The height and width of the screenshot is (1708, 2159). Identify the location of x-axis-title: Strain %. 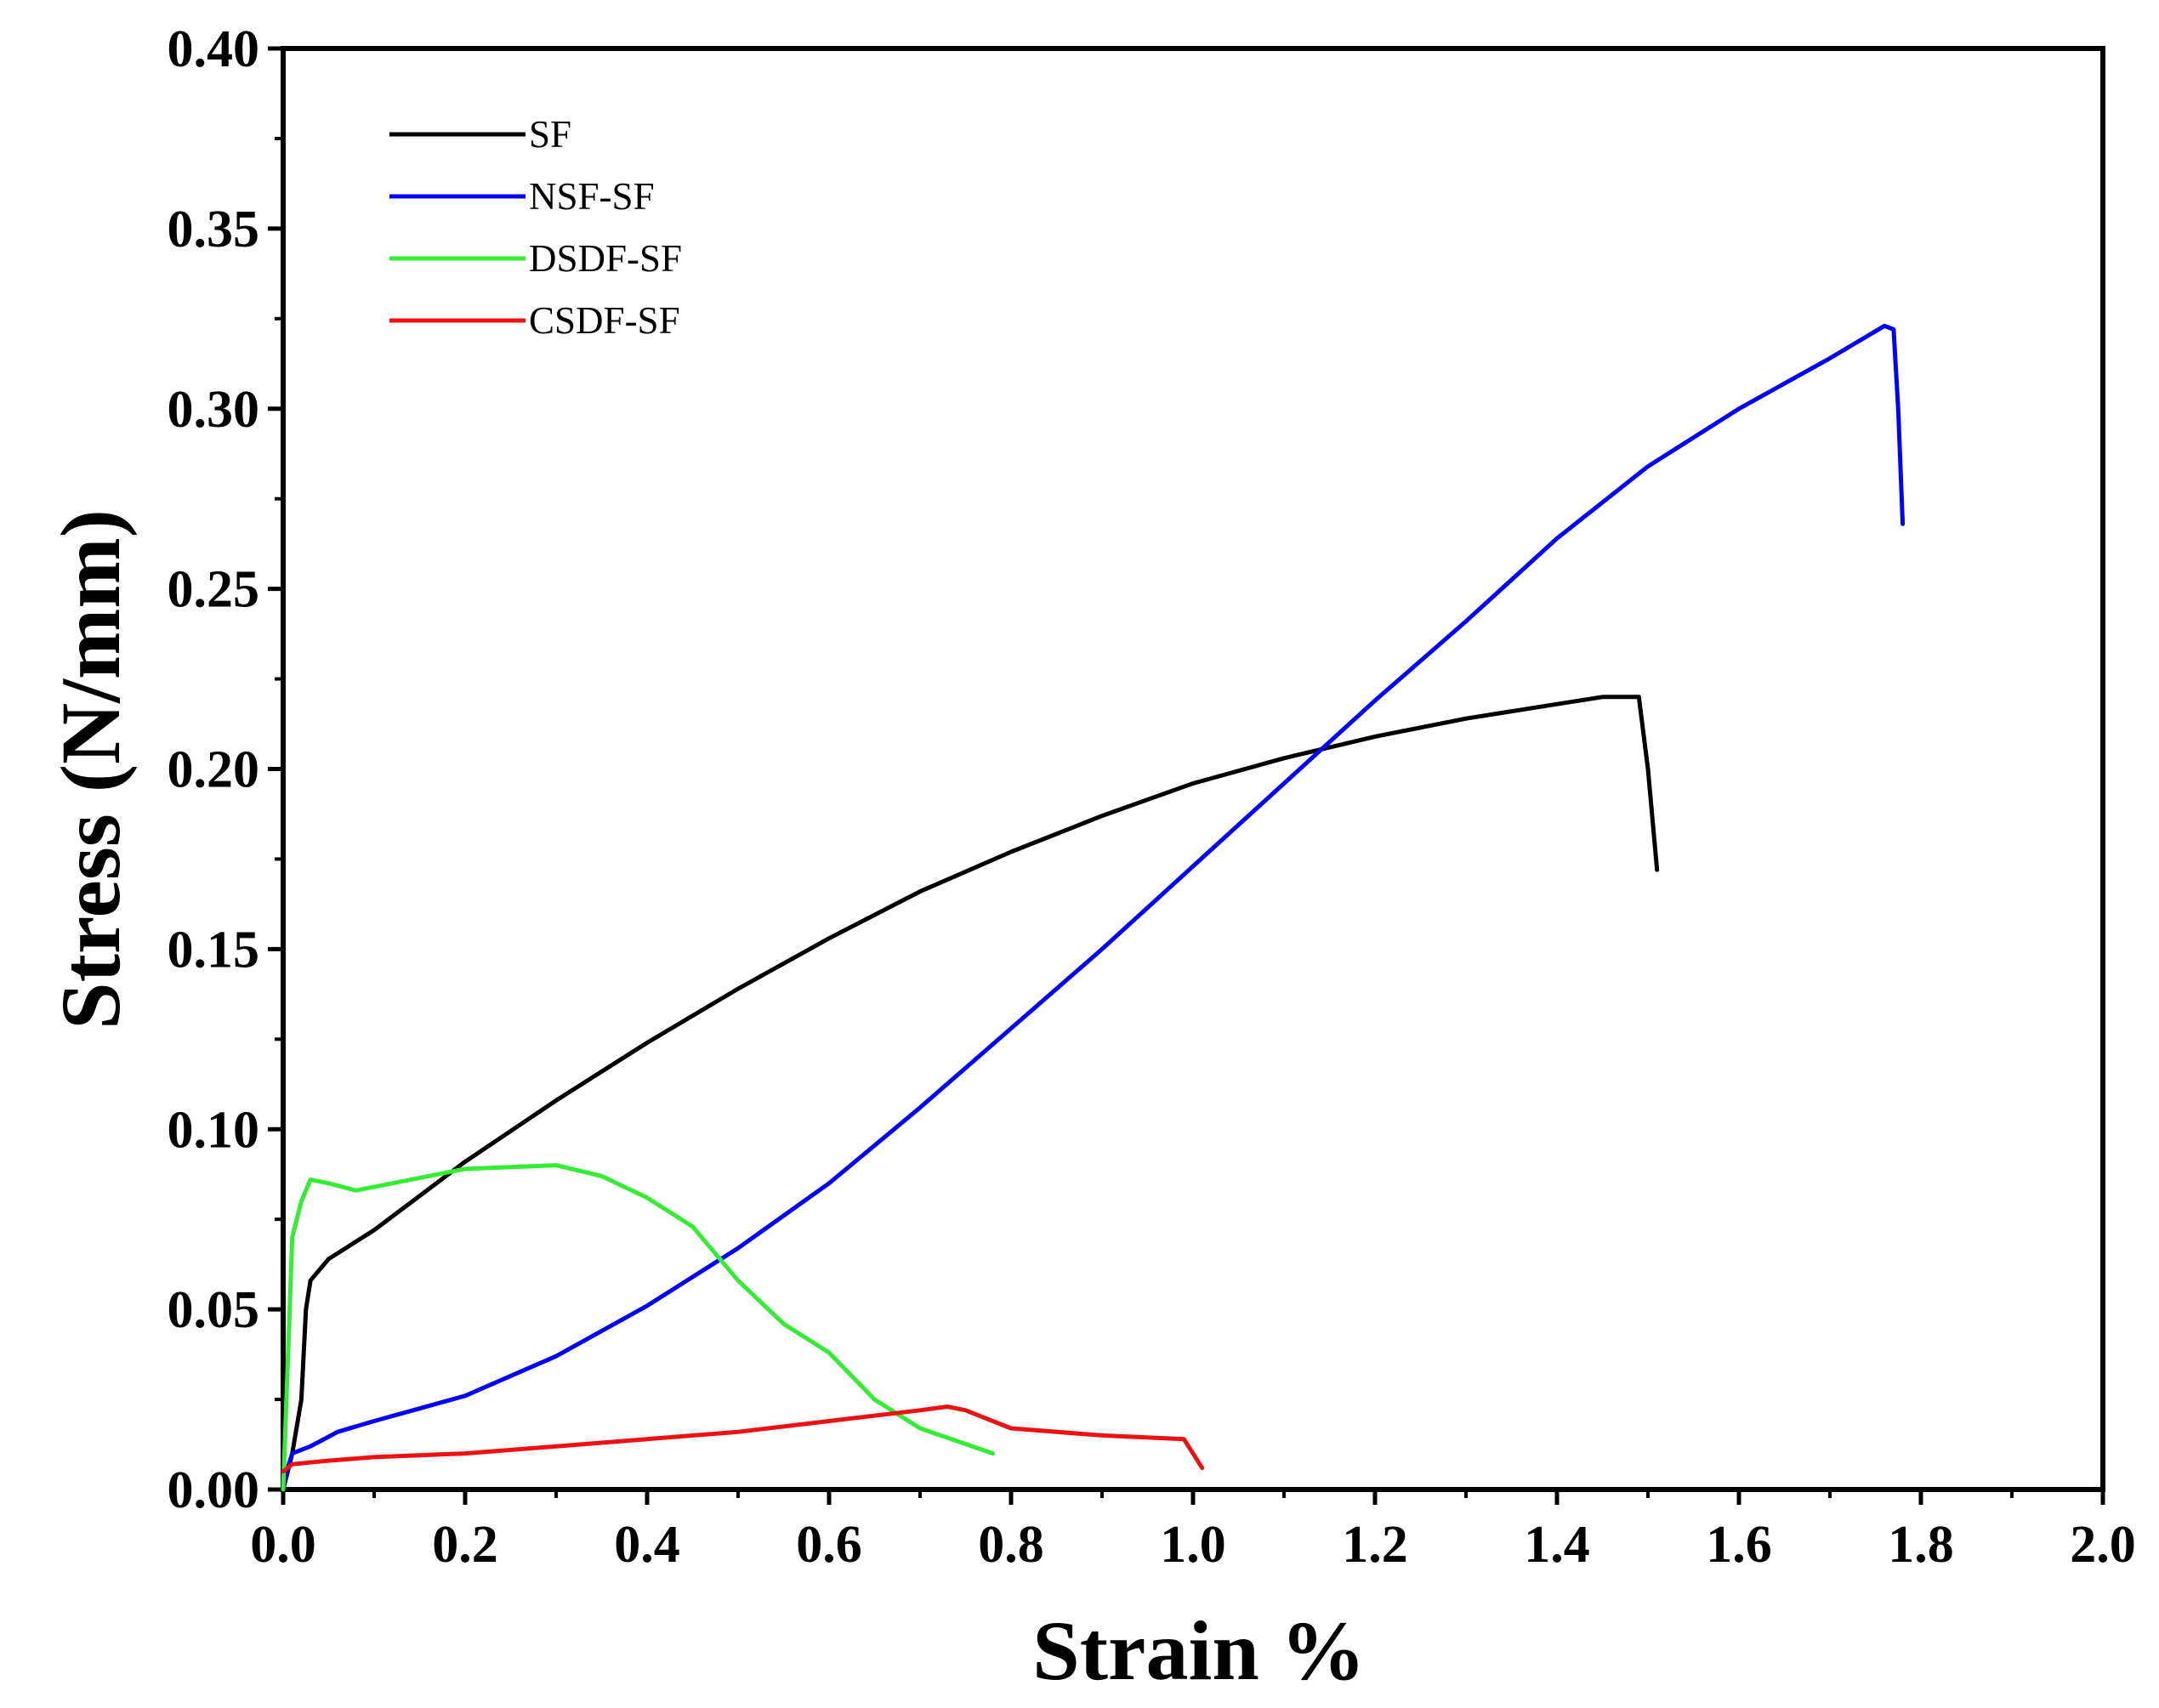
(1199, 1650).